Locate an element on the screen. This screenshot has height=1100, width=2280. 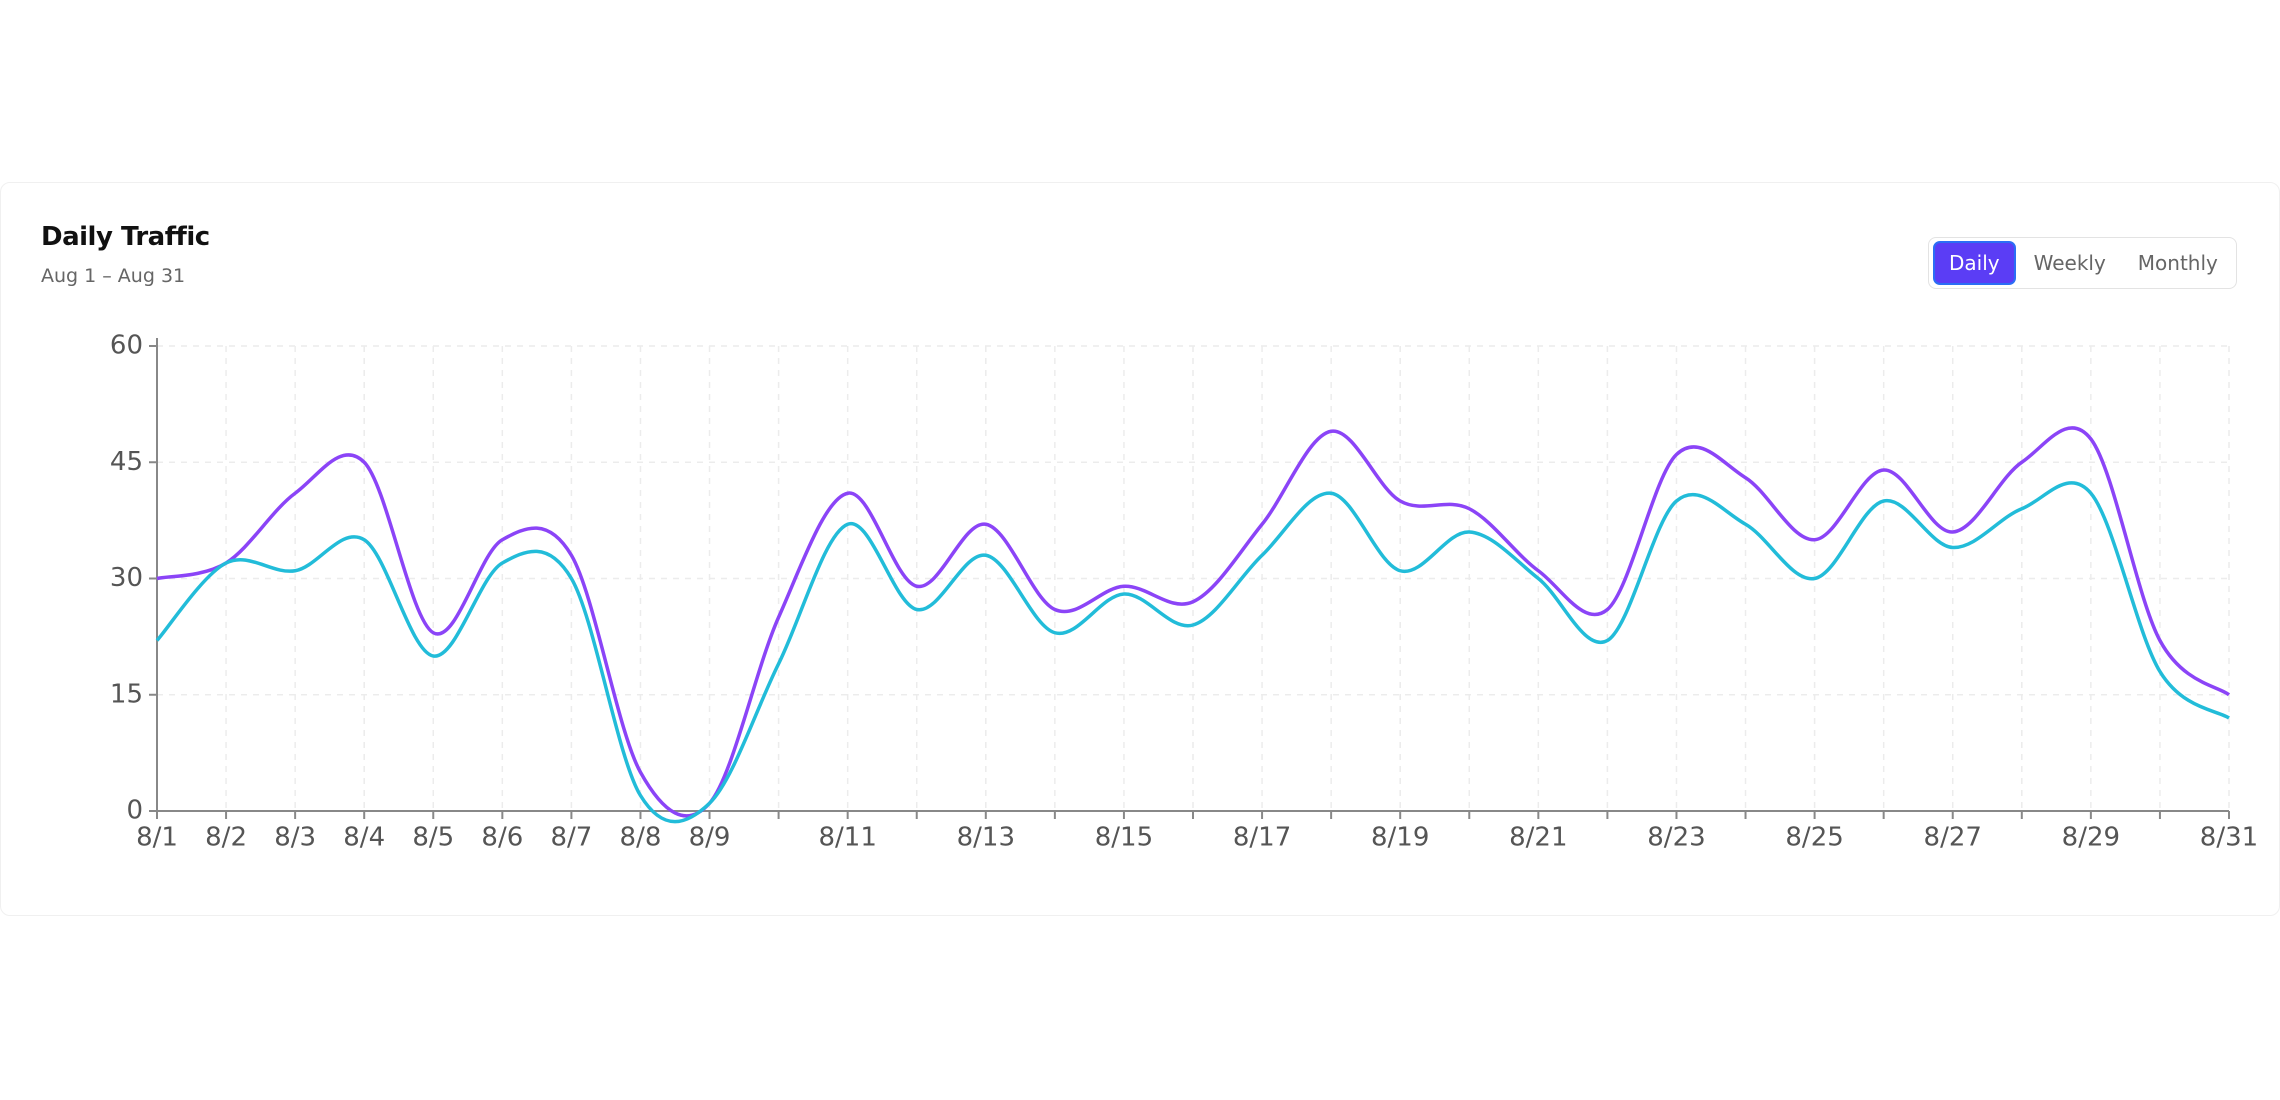
x-tick-label: 8/6 is located at coordinates (502, 838).